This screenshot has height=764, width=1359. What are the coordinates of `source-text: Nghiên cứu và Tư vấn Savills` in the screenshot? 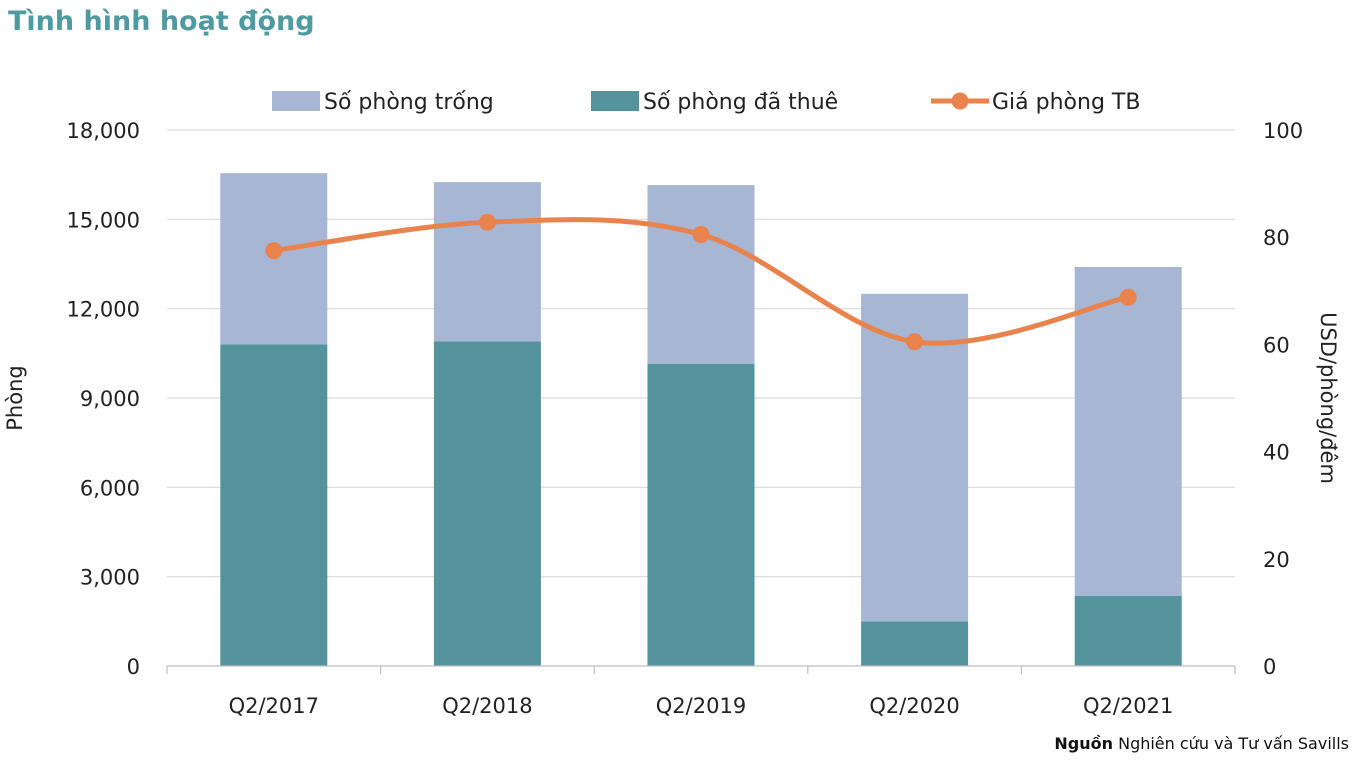 It's located at (1233, 743).